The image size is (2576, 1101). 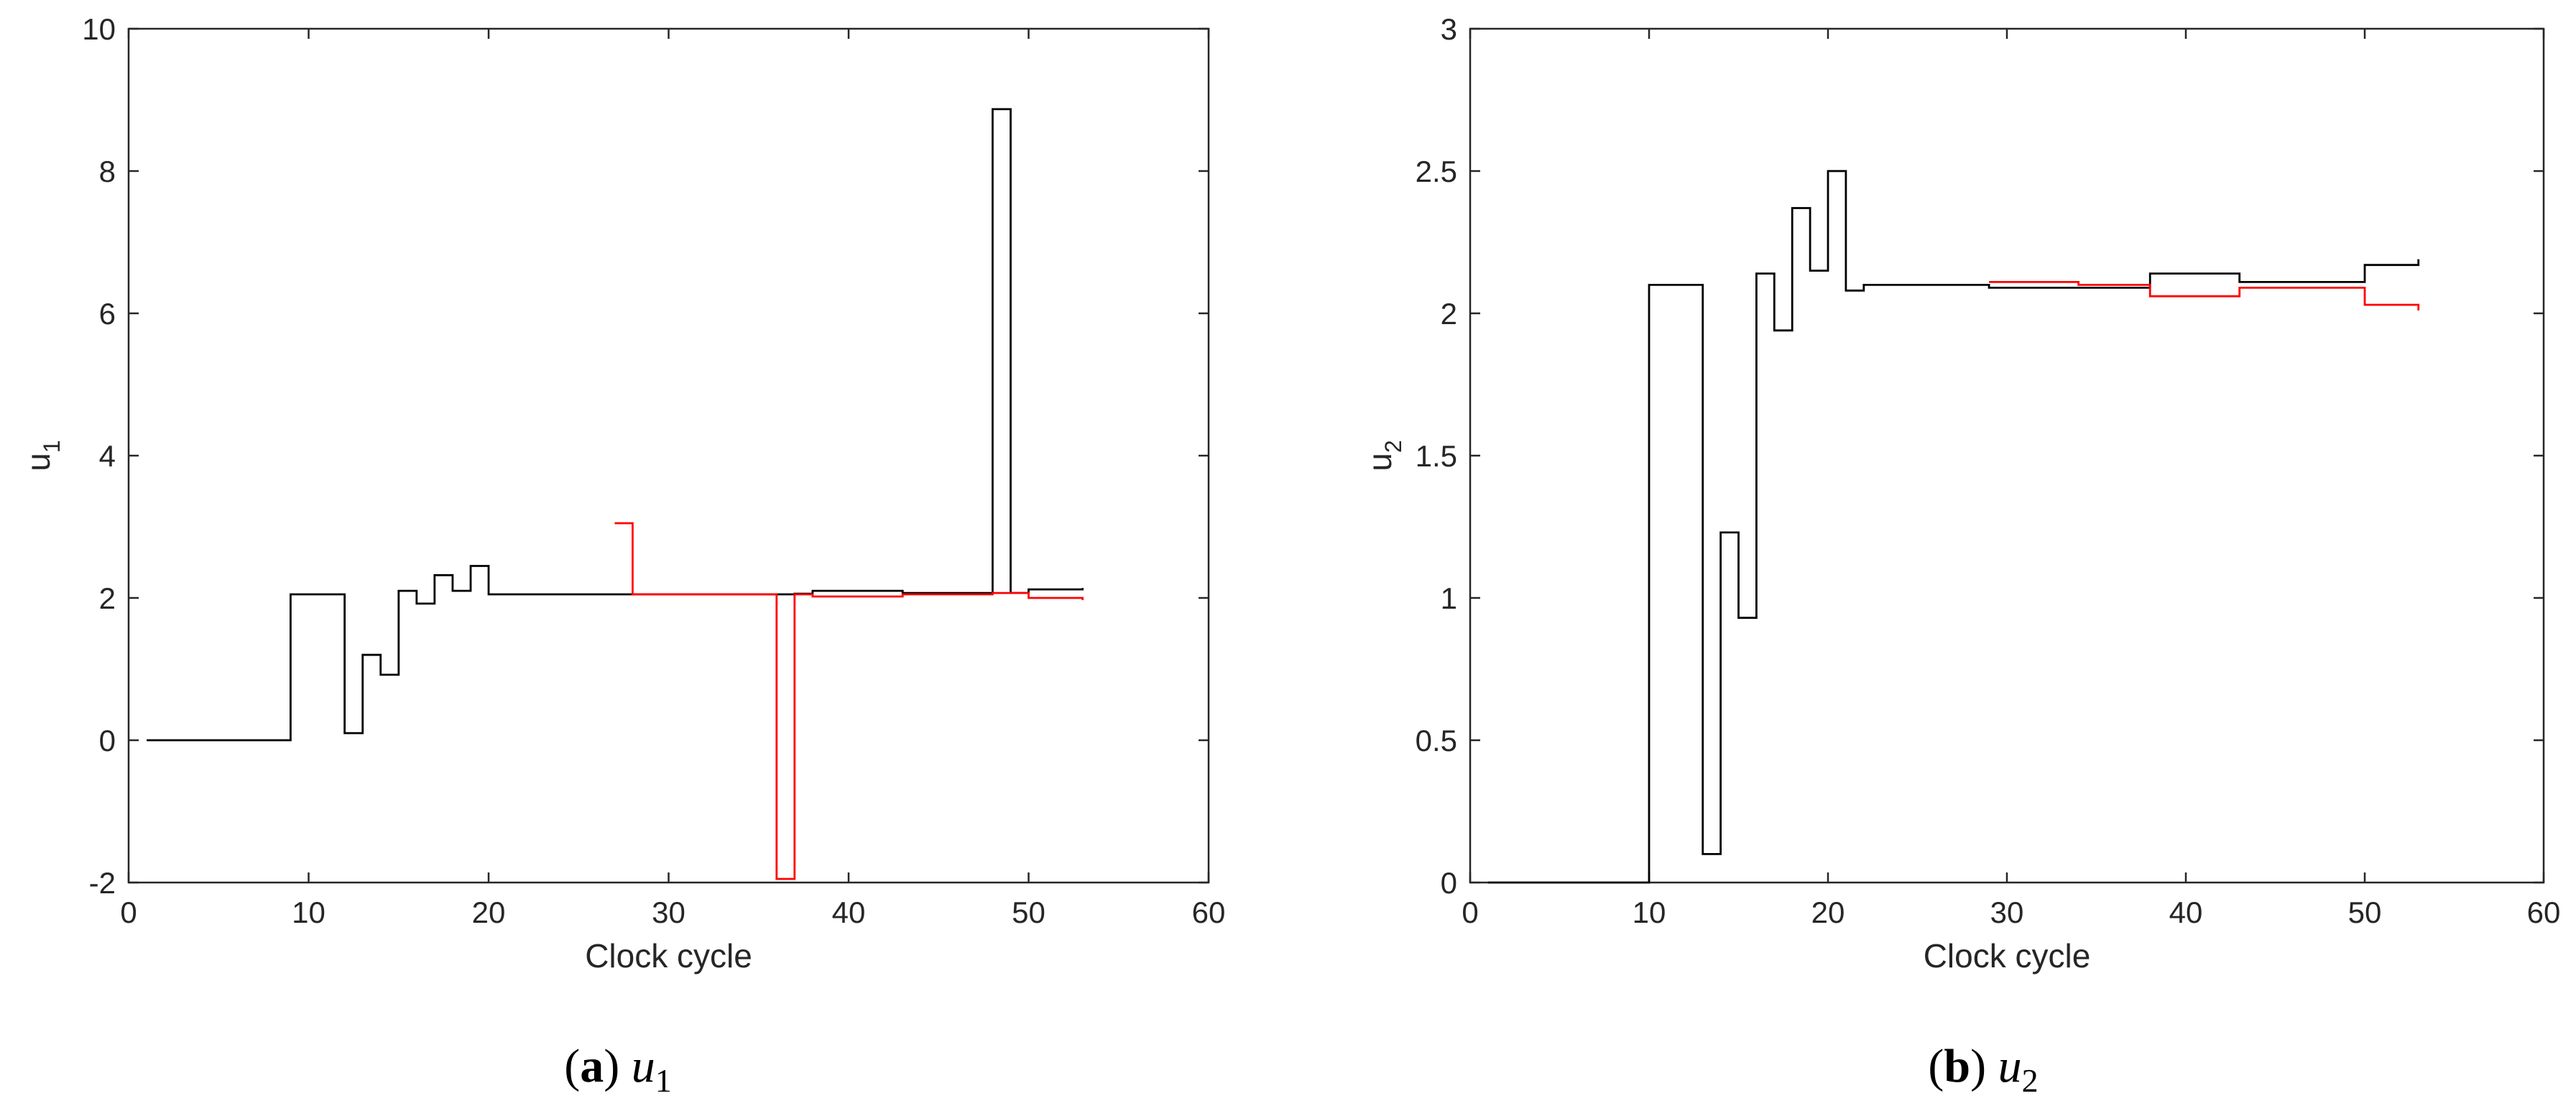 I want to click on panel-caption: (b) u2, so click(x=1983, y=1069).